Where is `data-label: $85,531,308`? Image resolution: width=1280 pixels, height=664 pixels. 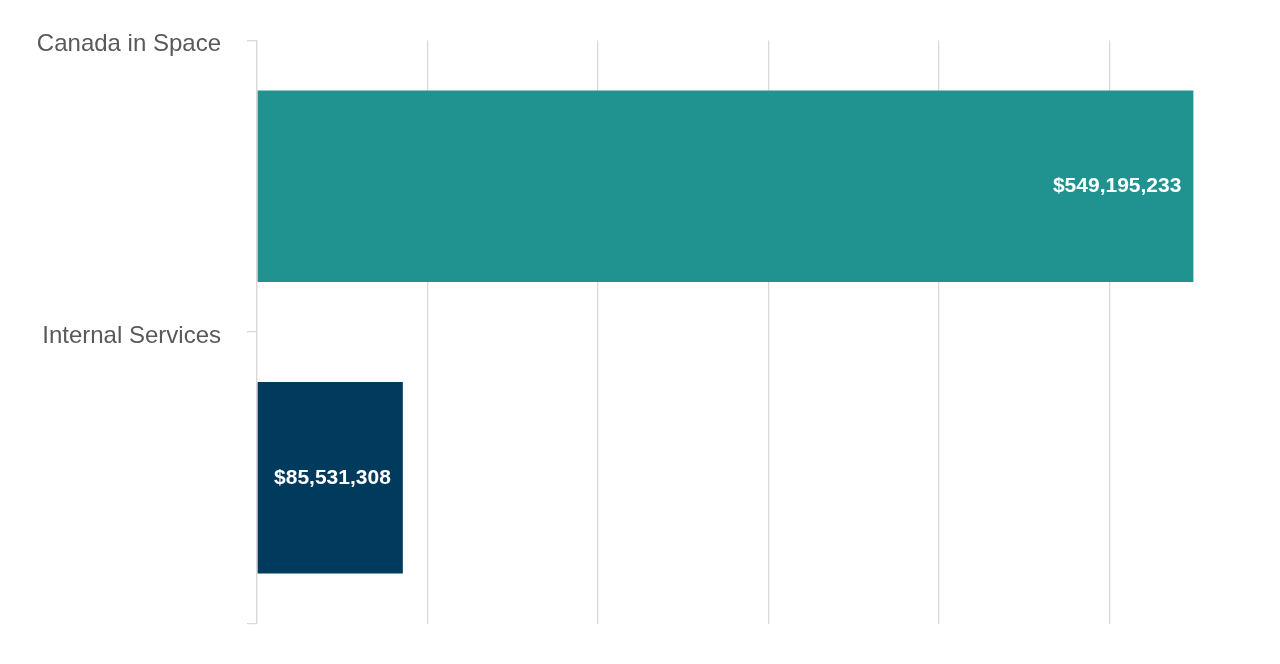
data-label: $85,531,308 is located at coordinates (333, 476).